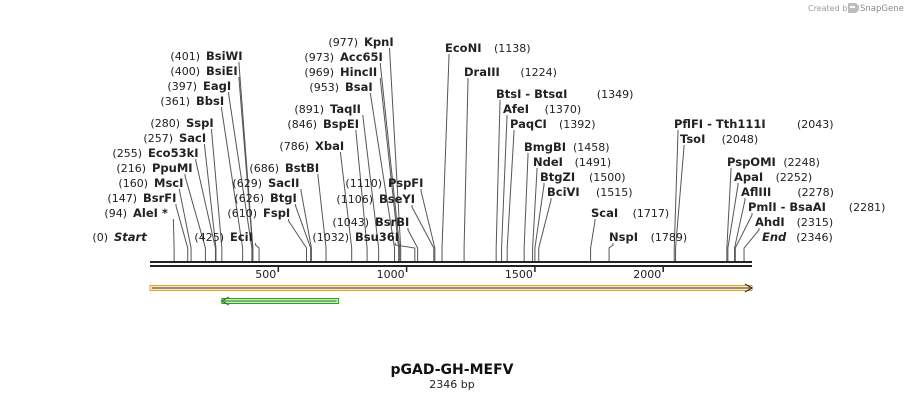 This screenshot has height=400, width=904. What do you see at coordinates (413, 244) in the screenshot?
I see `leader-bsrbi` at bounding box center [413, 244].